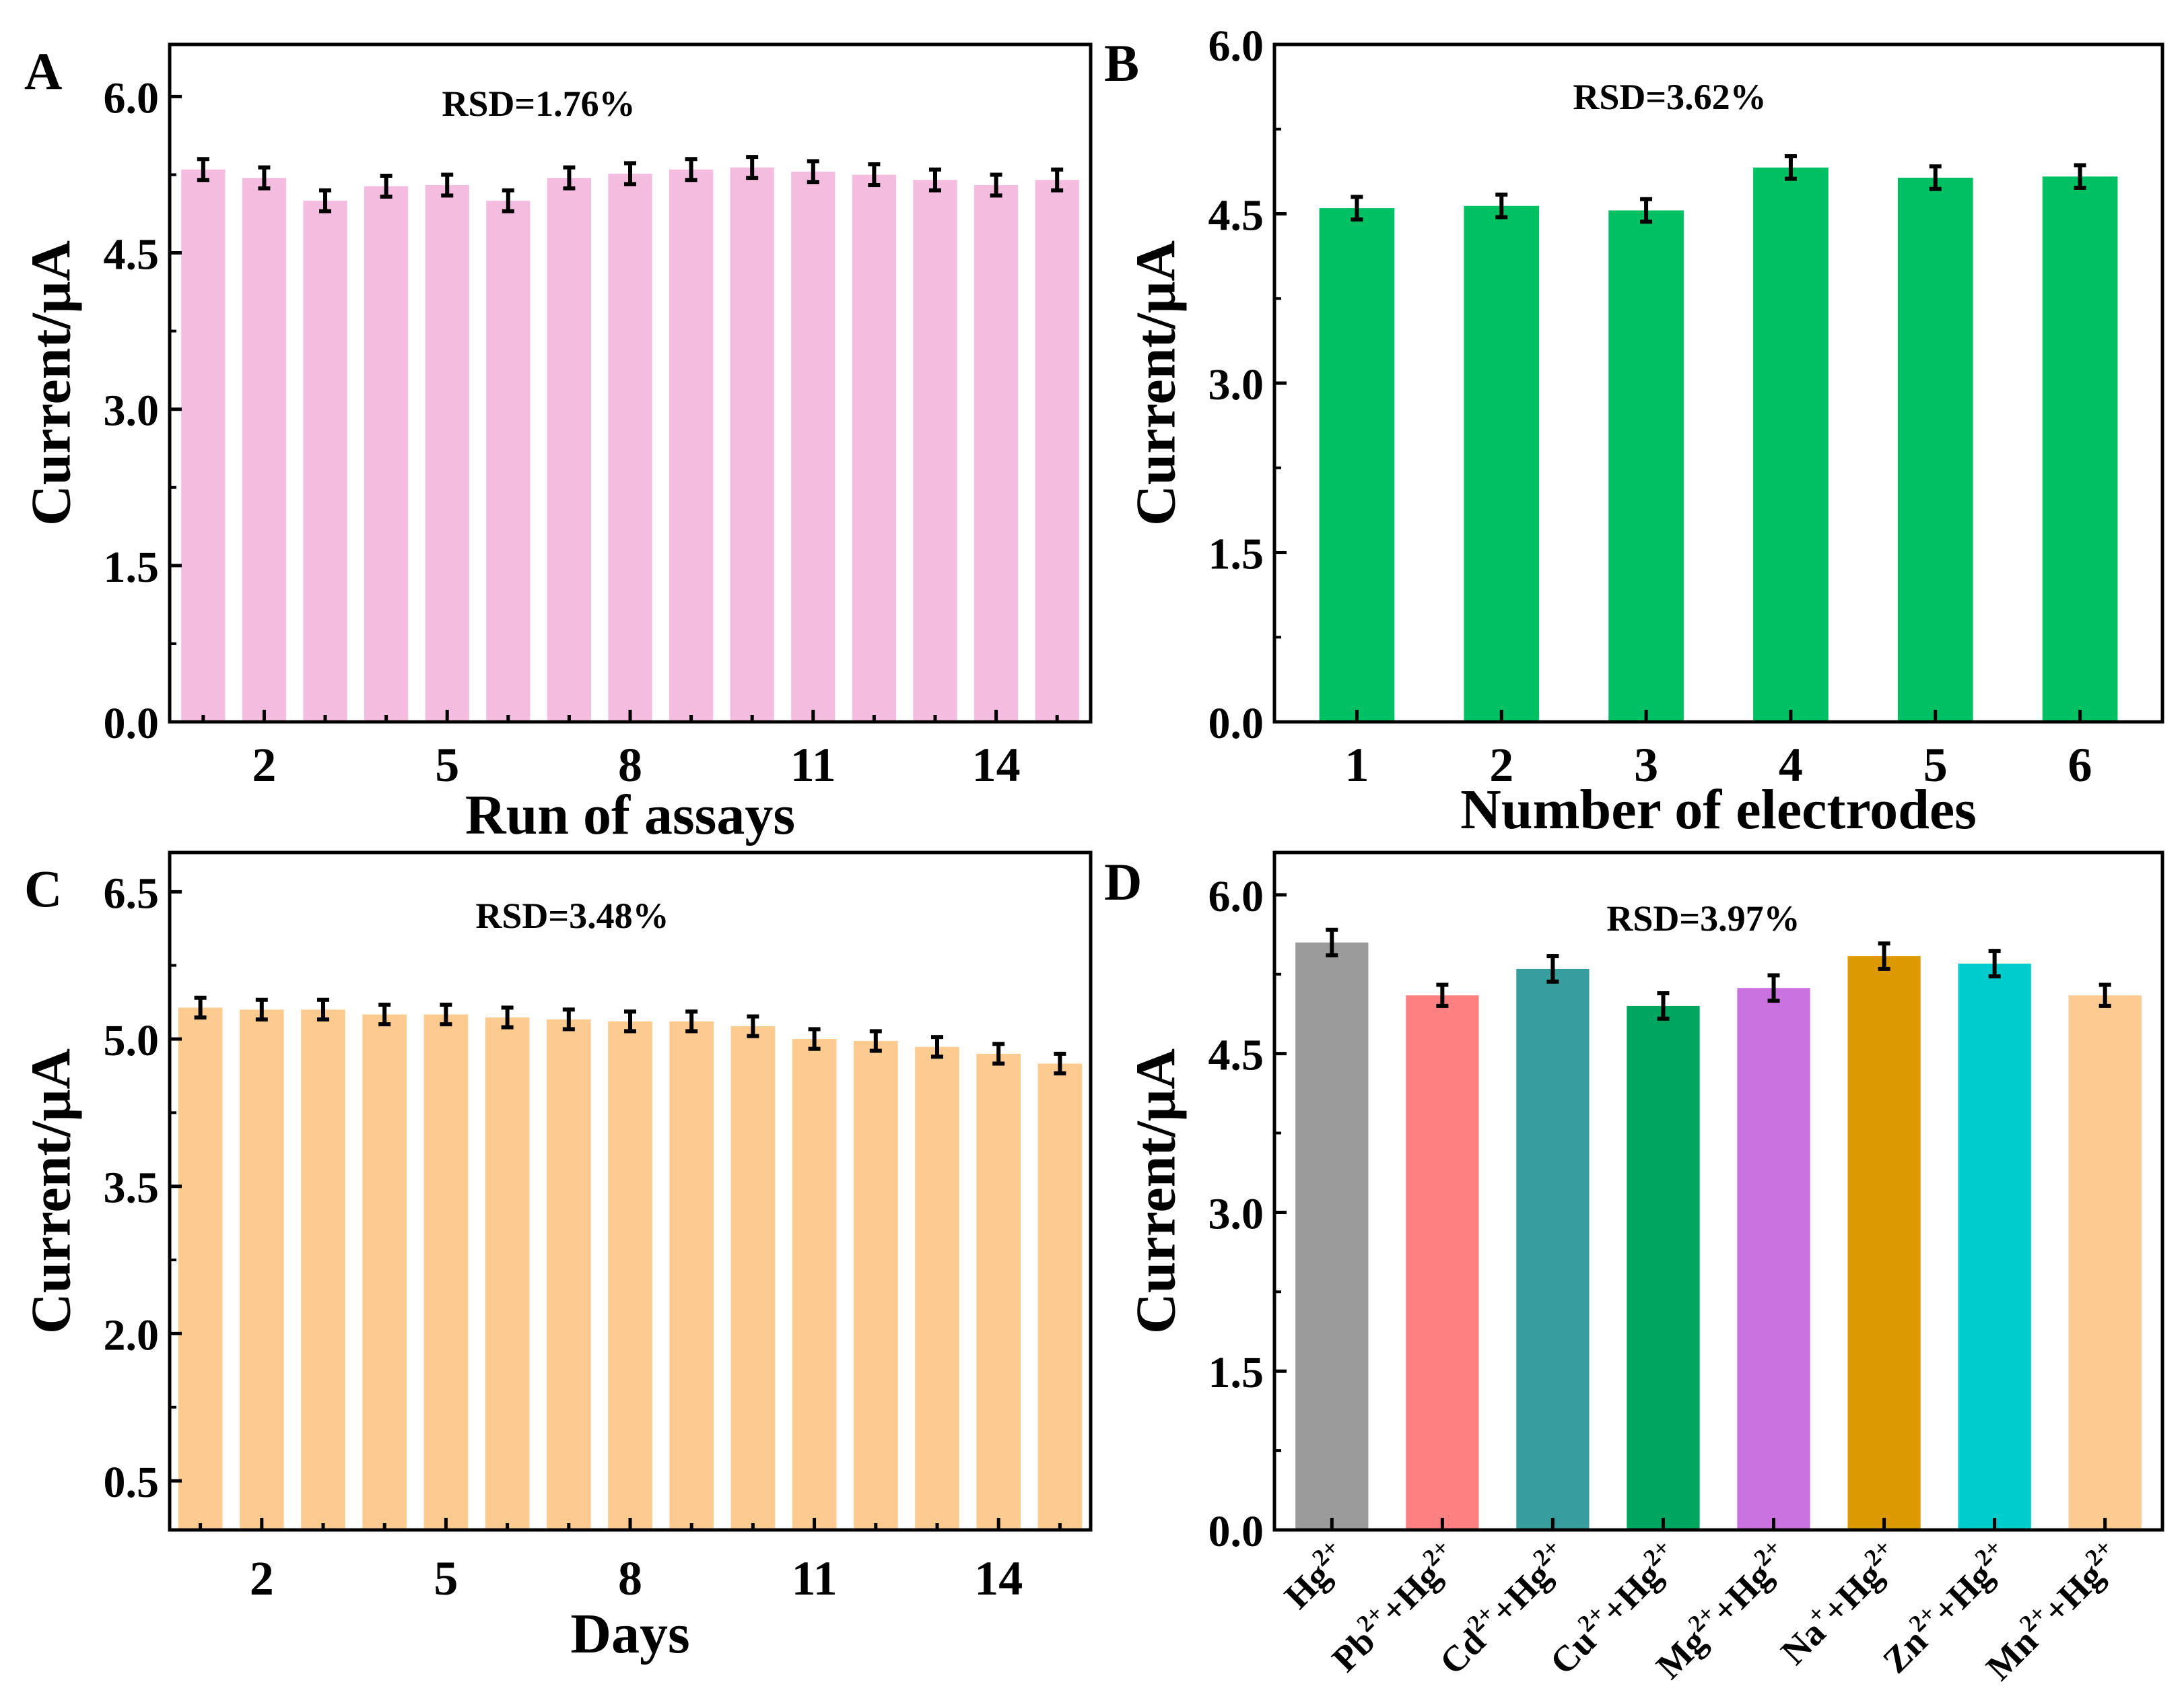 This screenshot has height=1705, width=2184. Describe the element at coordinates (1718, 809) in the screenshot. I see `xlabel-B: Number of electrodes` at that location.